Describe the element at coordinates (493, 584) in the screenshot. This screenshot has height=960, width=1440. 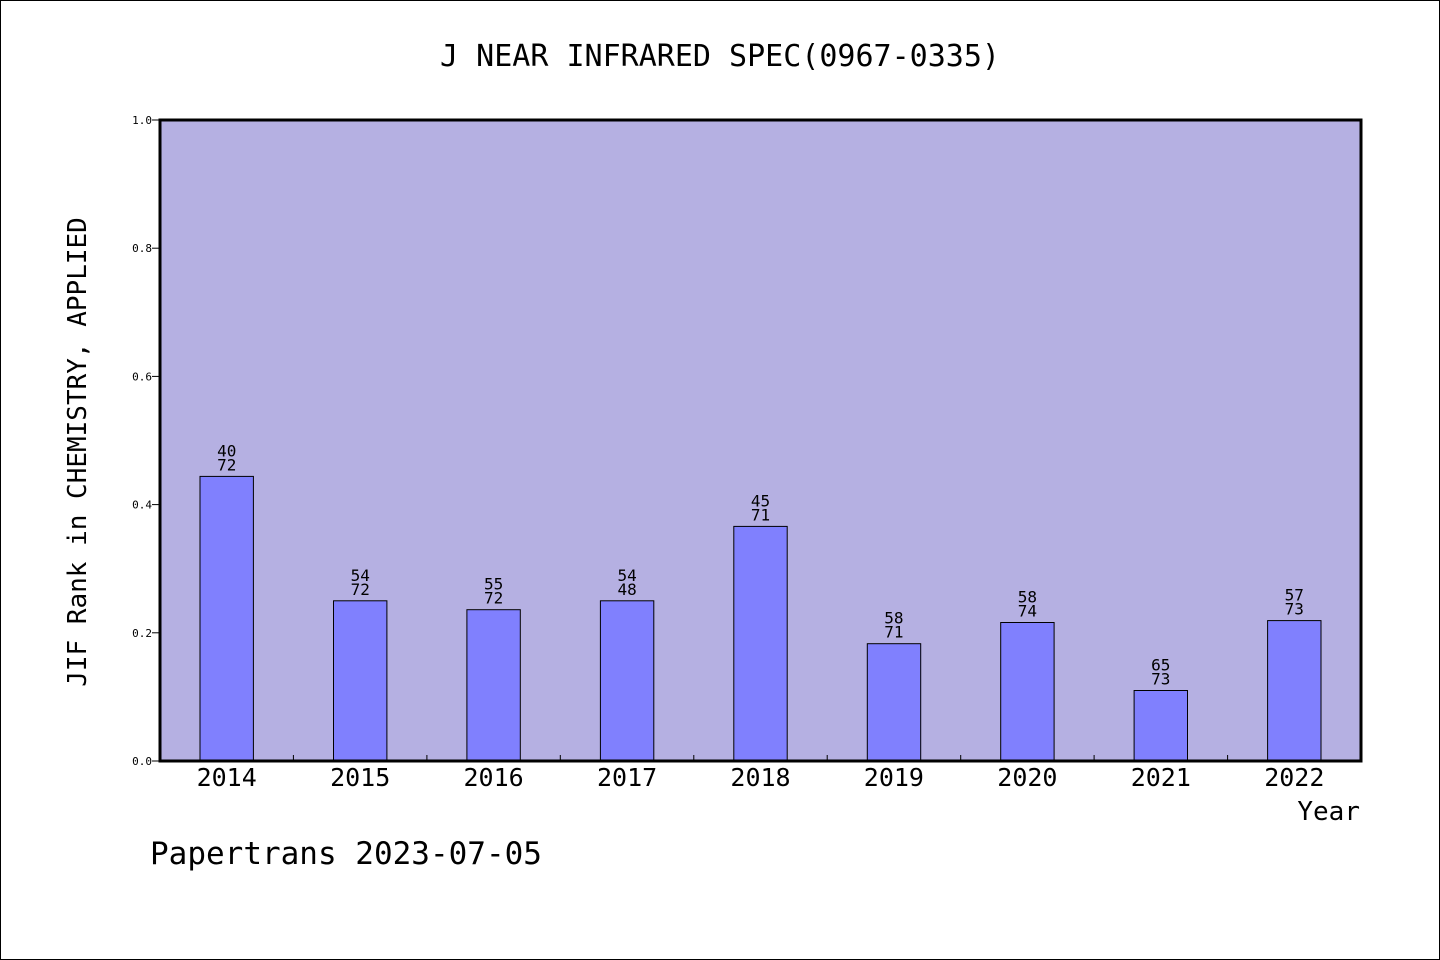
I see `bar-label-top-2016: 55` at that location.